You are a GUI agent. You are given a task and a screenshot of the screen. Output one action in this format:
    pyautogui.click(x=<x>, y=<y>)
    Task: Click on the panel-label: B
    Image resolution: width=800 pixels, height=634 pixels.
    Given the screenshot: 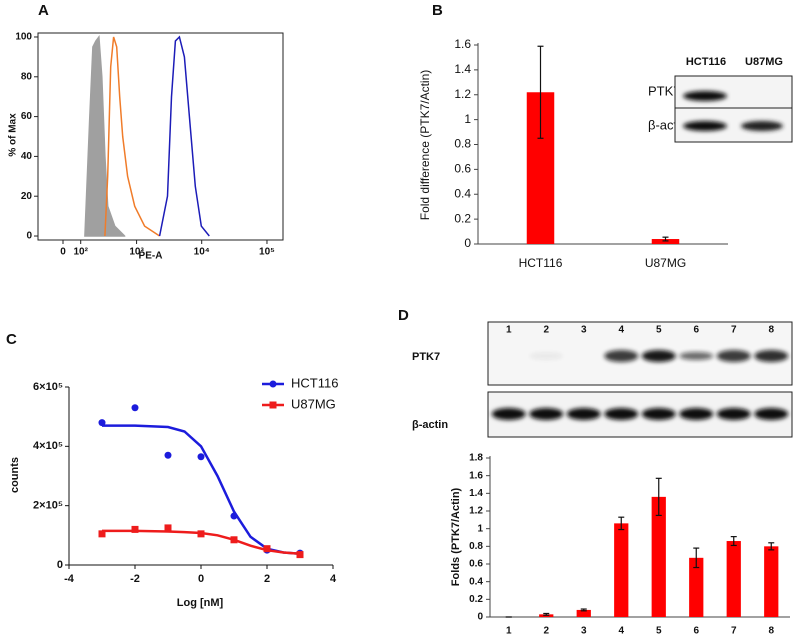 What is the action you would take?
    pyautogui.click(x=437, y=10)
    